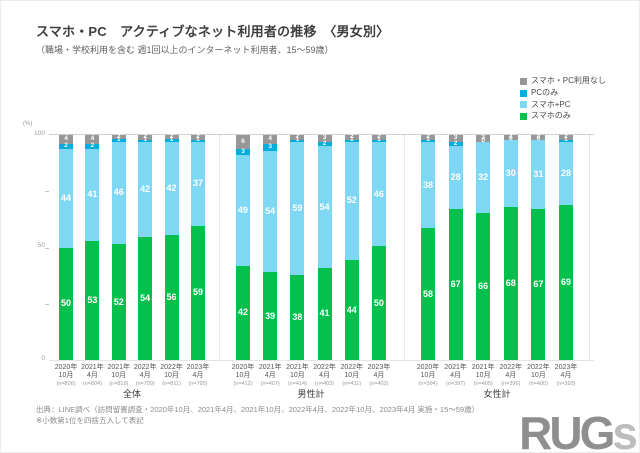 This screenshot has height=453, width=640. I want to click on segment-none: 6, so click(243, 142).